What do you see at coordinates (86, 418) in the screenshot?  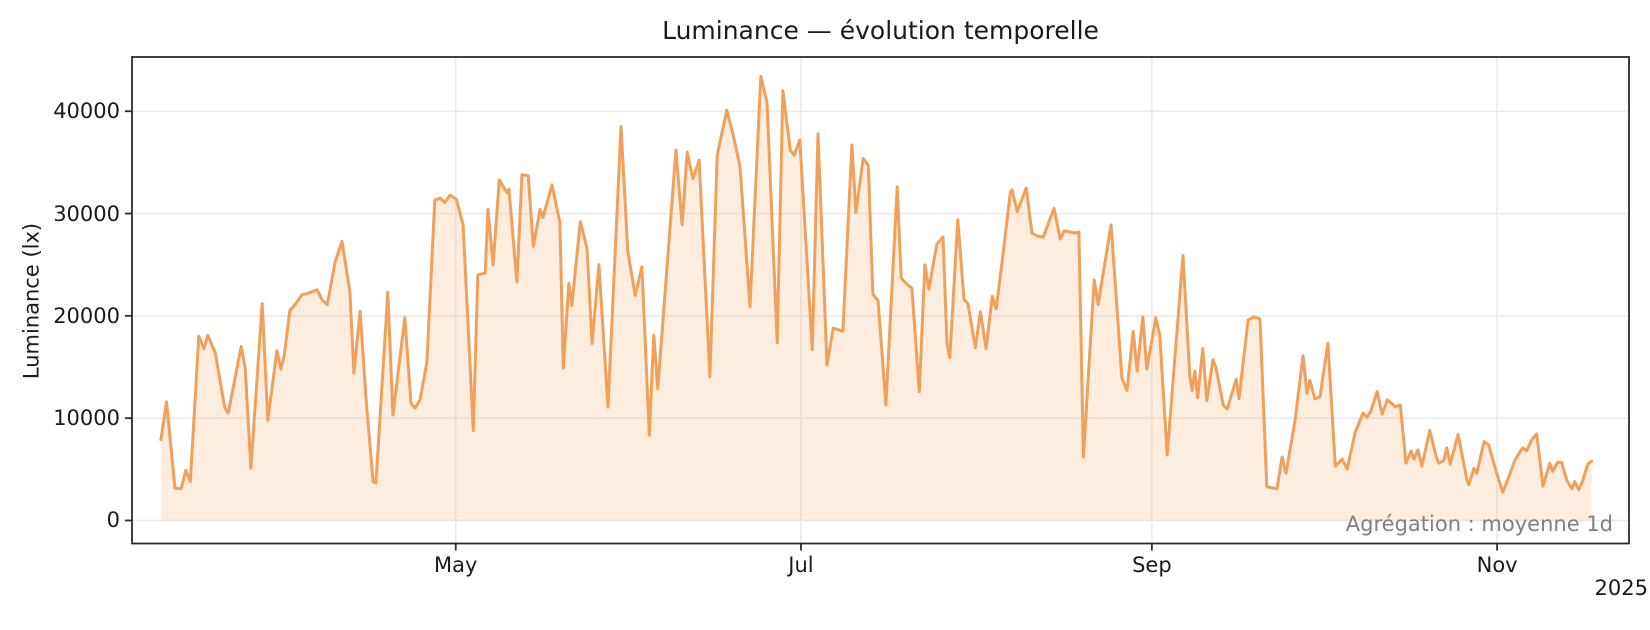 I see `y-tick-label-10000: 10000` at bounding box center [86, 418].